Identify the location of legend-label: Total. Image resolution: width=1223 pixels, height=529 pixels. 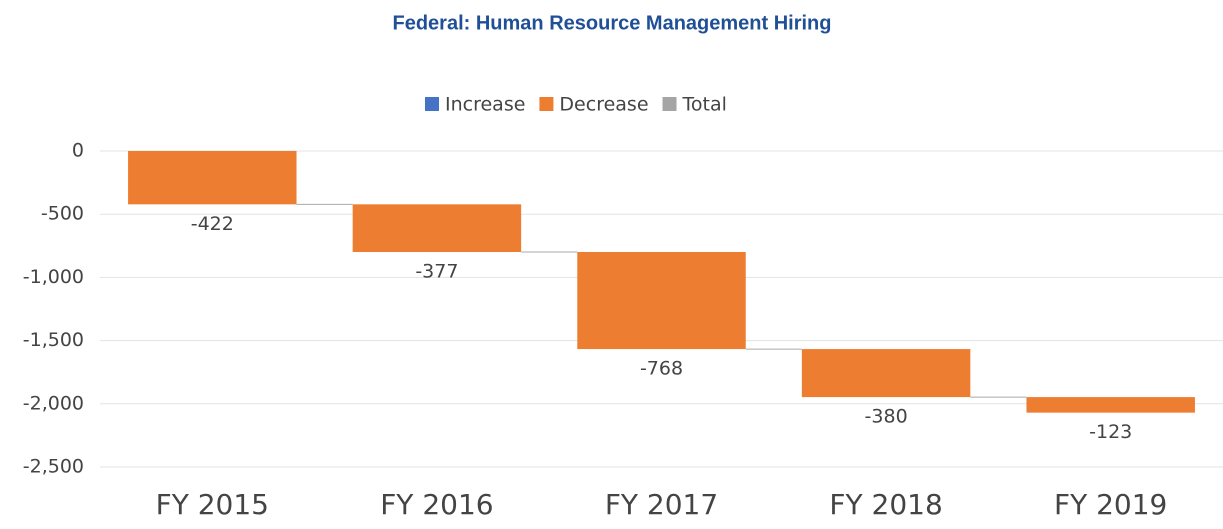
(704, 105).